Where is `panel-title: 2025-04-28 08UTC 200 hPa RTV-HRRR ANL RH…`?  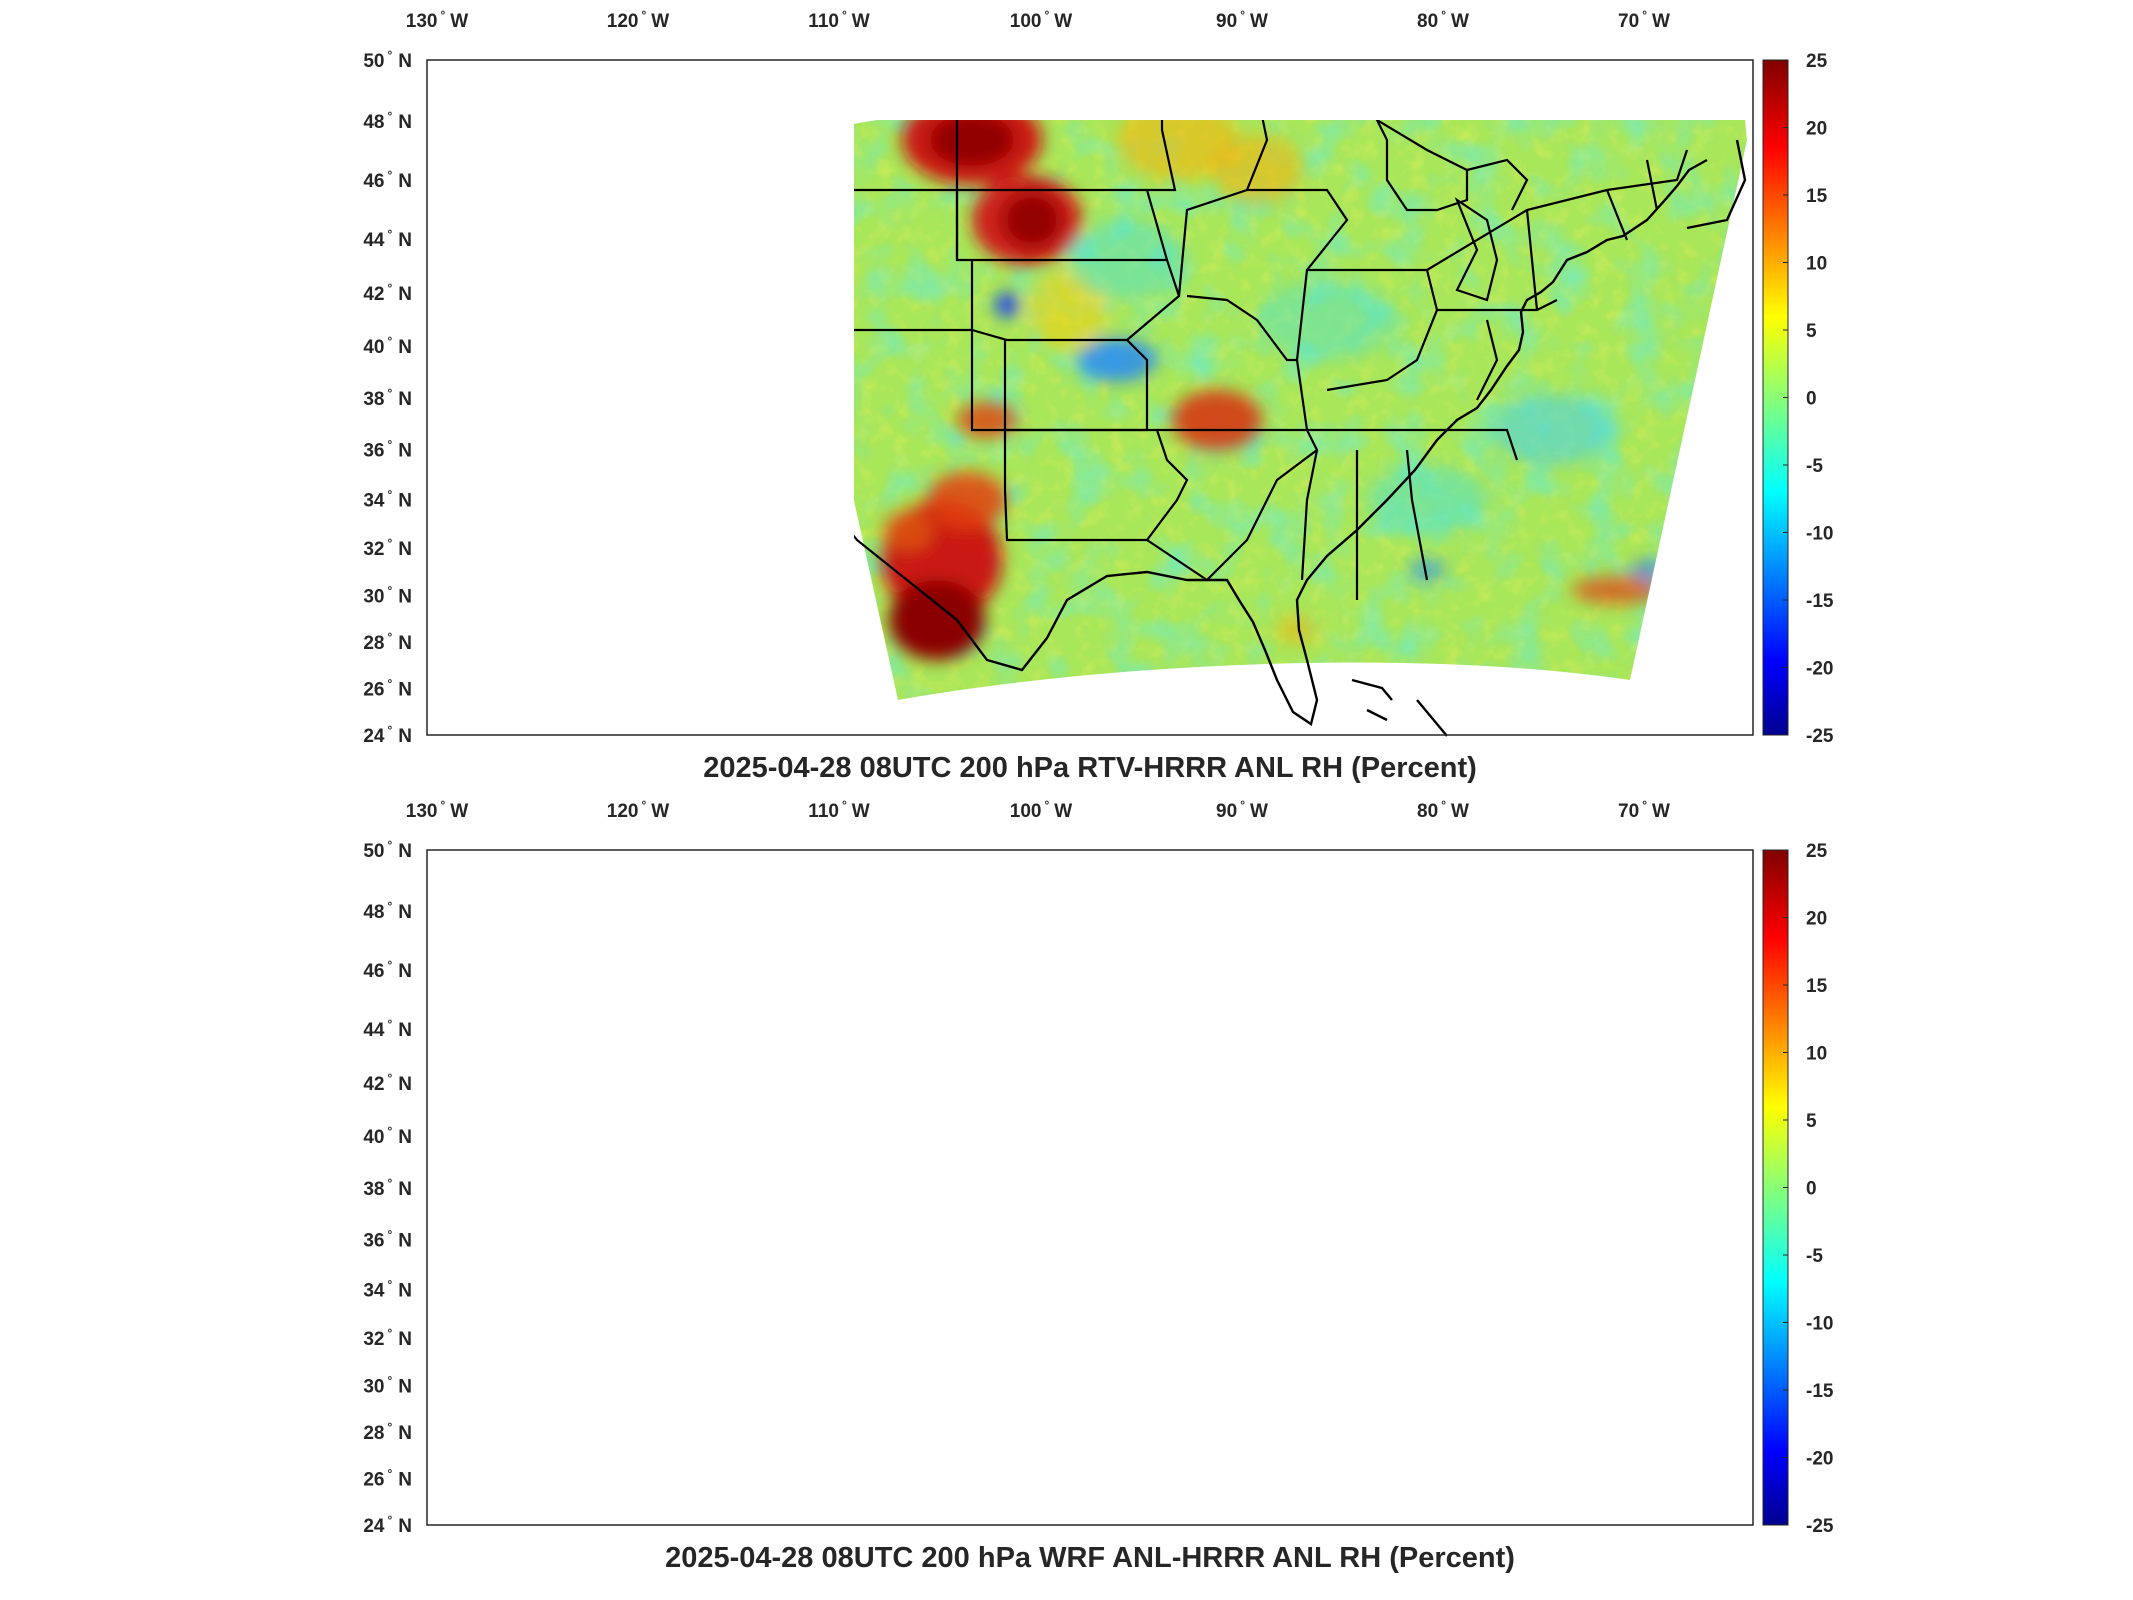 panel-title: 2025-04-28 08UTC 200 hPa RTV-HRRR ANL RH… is located at coordinates (1090, 768).